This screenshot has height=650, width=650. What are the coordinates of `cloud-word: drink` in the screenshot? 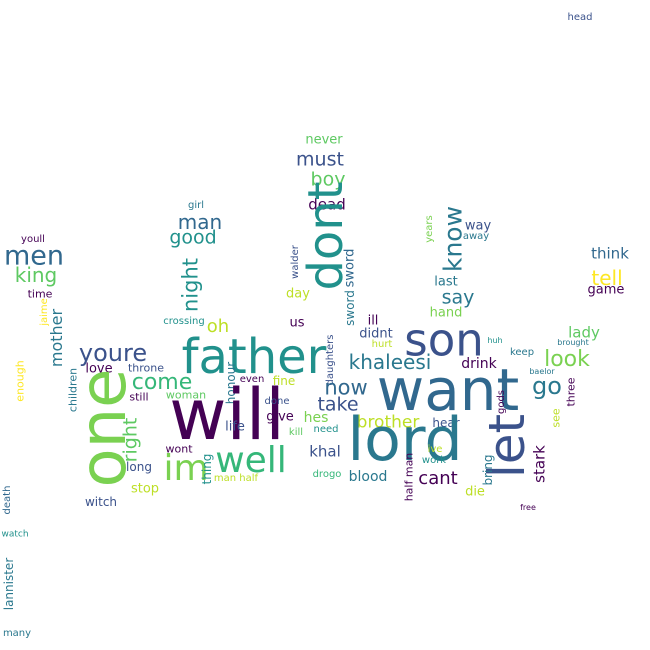 It's located at (479, 364).